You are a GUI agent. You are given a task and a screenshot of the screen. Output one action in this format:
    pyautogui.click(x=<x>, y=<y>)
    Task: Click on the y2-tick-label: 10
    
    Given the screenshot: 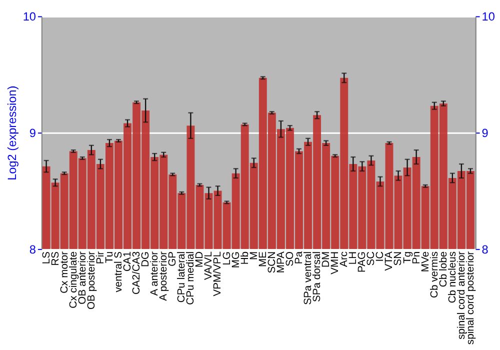 What is the action you would take?
    pyautogui.click(x=489, y=17)
    